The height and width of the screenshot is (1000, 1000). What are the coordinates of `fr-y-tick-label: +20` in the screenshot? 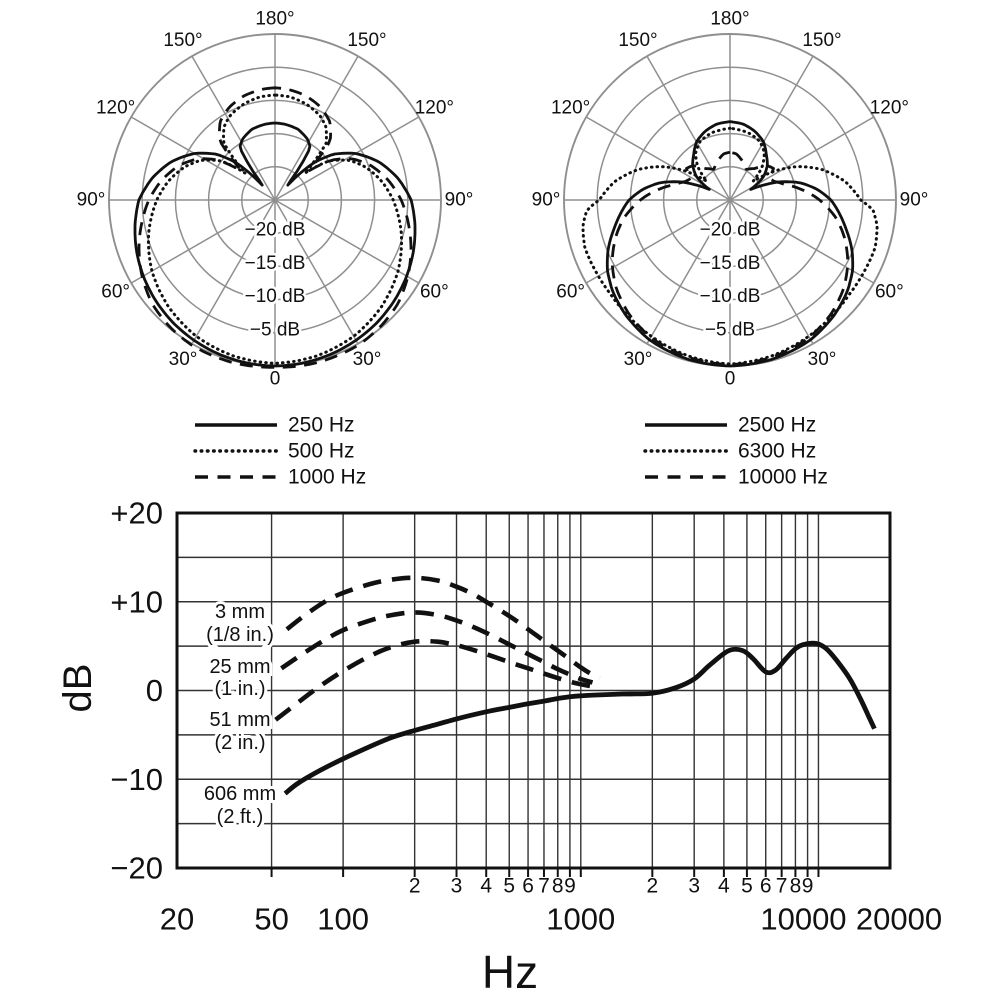 It's located at (136, 513).